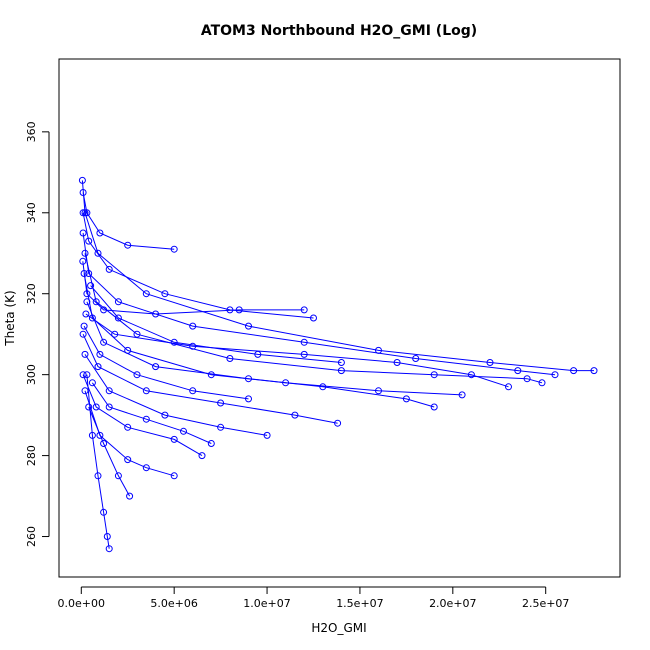 The width and height of the screenshot is (650, 650). Describe the element at coordinates (31, 293) in the screenshot. I see `y-tick-label: 320` at that location.